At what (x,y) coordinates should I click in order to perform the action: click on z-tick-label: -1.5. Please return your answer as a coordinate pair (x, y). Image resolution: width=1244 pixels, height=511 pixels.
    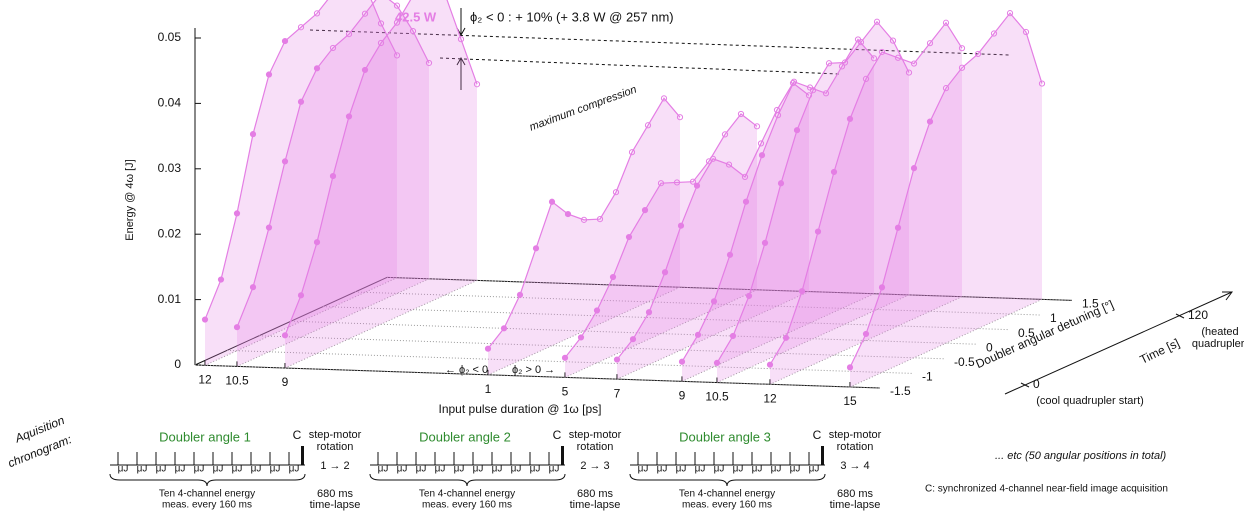
    Looking at the image, I should click on (900, 391).